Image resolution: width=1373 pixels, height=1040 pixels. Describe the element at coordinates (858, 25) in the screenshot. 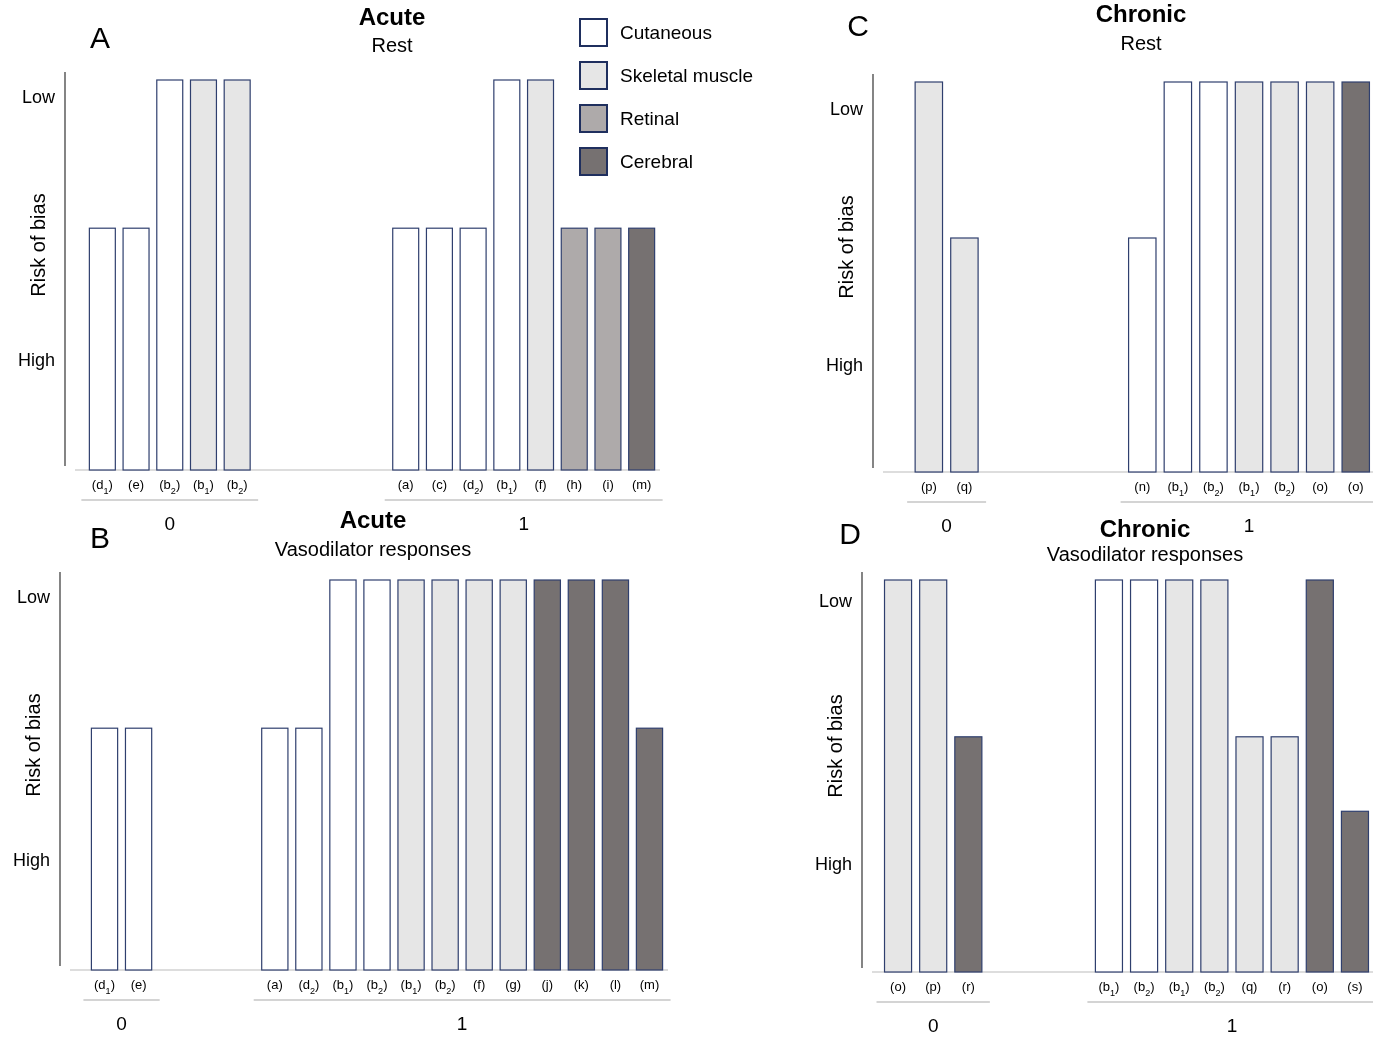

I see `text: C` at that location.